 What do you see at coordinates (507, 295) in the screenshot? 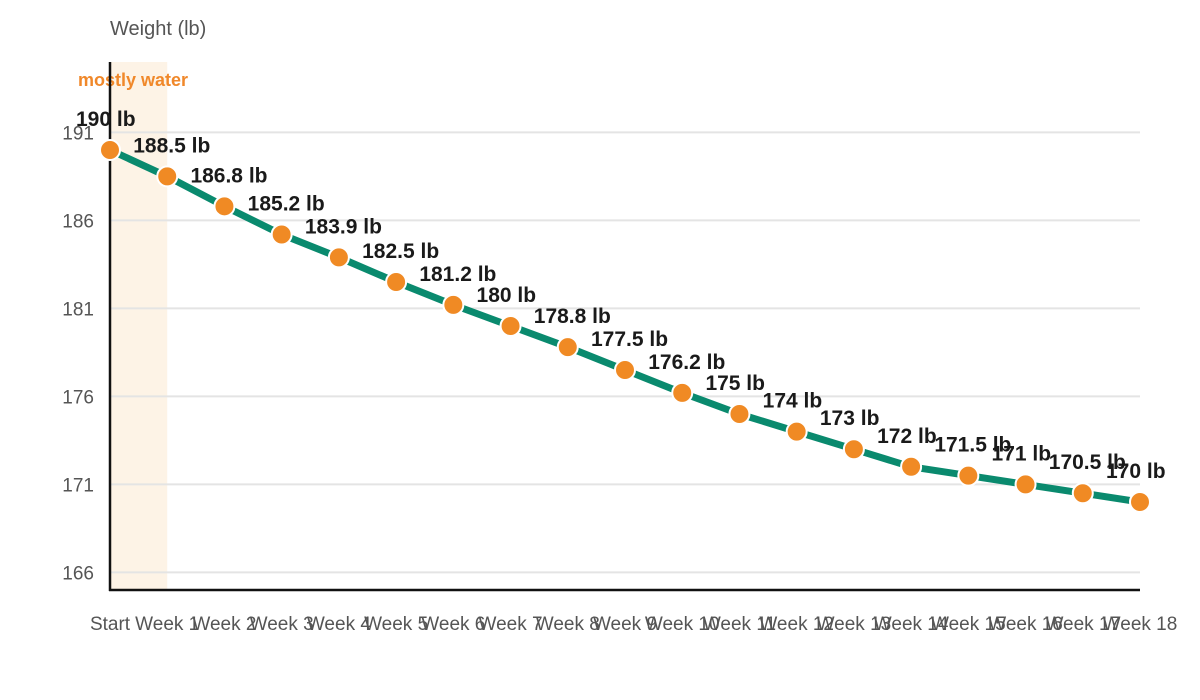
I see `data-label: 180 lb` at bounding box center [507, 295].